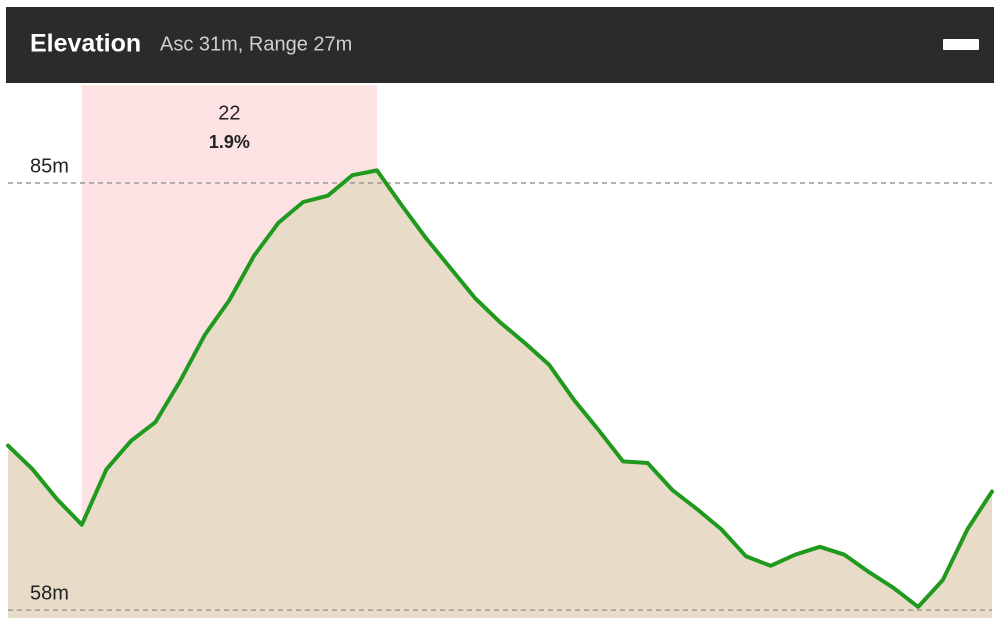 This screenshot has height=618, width=1000. What do you see at coordinates (961, 44) in the screenshot?
I see `menu-button` at bounding box center [961, 44].